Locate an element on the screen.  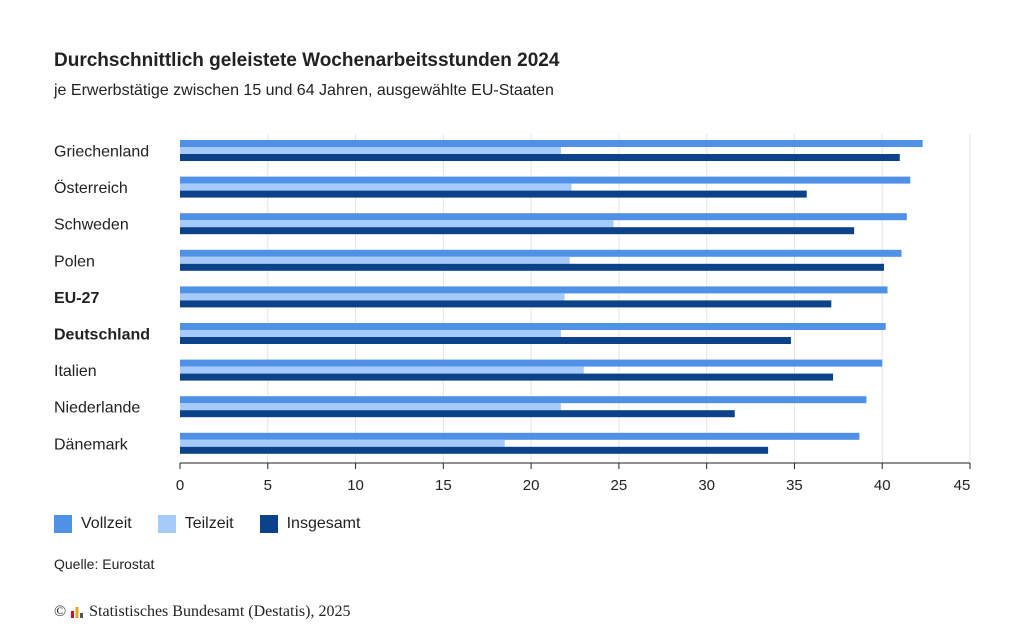
category-label-schweden: Schweden is located at coordinates (91, 225).